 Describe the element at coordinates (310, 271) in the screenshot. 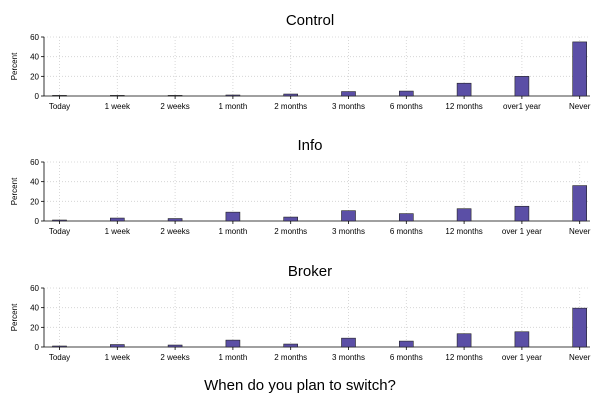

I see `panel-title: Broker` at that location.